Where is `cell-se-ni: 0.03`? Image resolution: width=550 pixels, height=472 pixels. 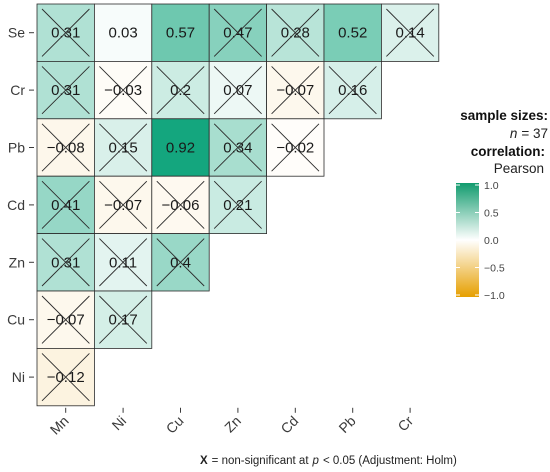
cell-se-ni: 0.03 is located at coordinates (123, 32).